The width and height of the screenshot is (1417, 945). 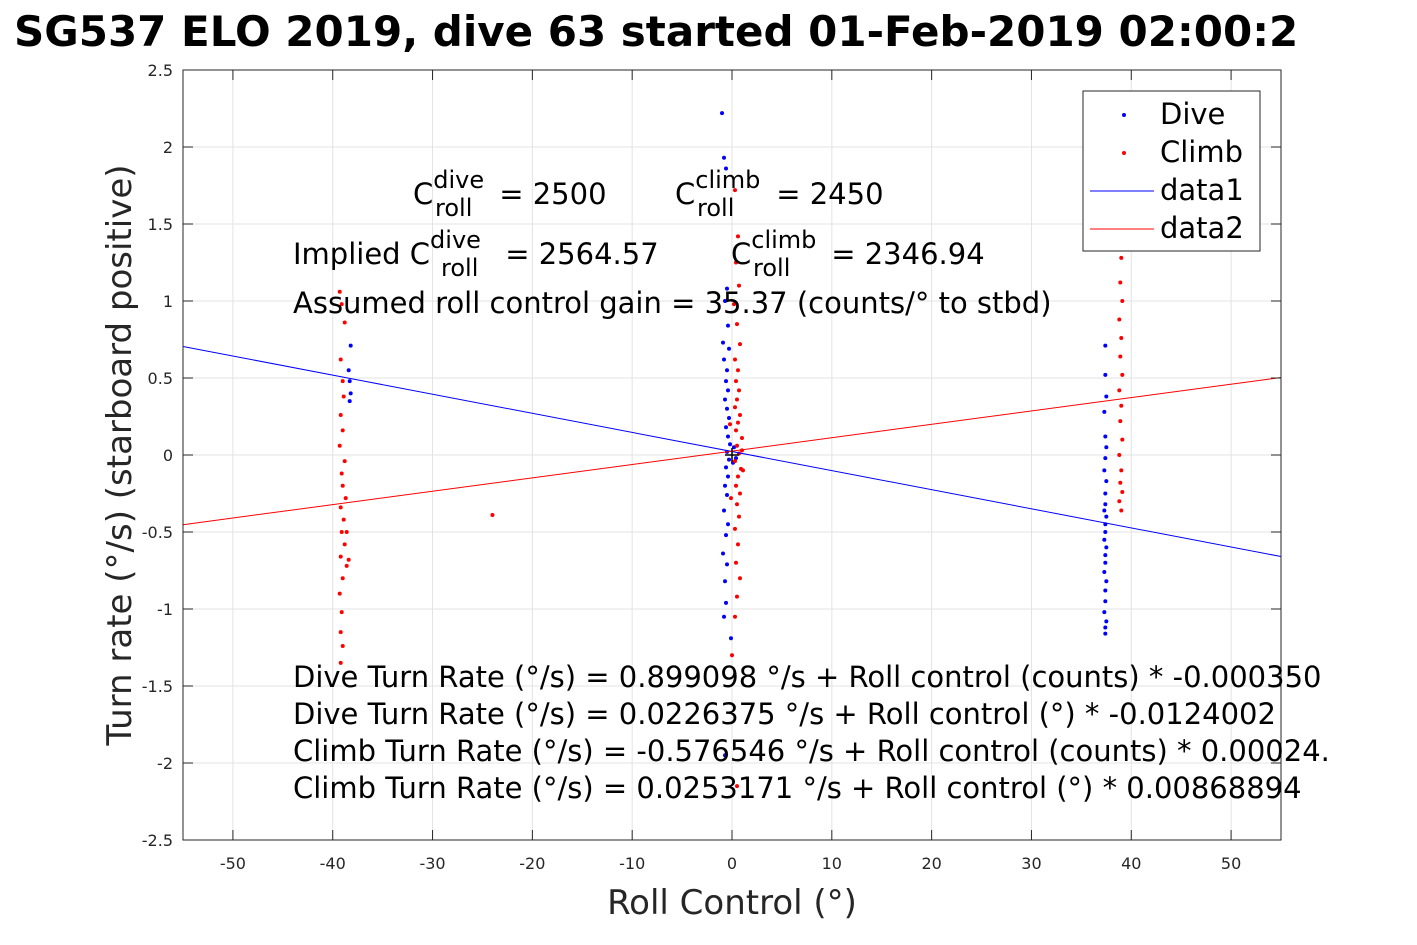 What do you see at coordinates (931, 863) in the screenshot?
I see `x-tick-label: 20` at bounding box center [931, 863].